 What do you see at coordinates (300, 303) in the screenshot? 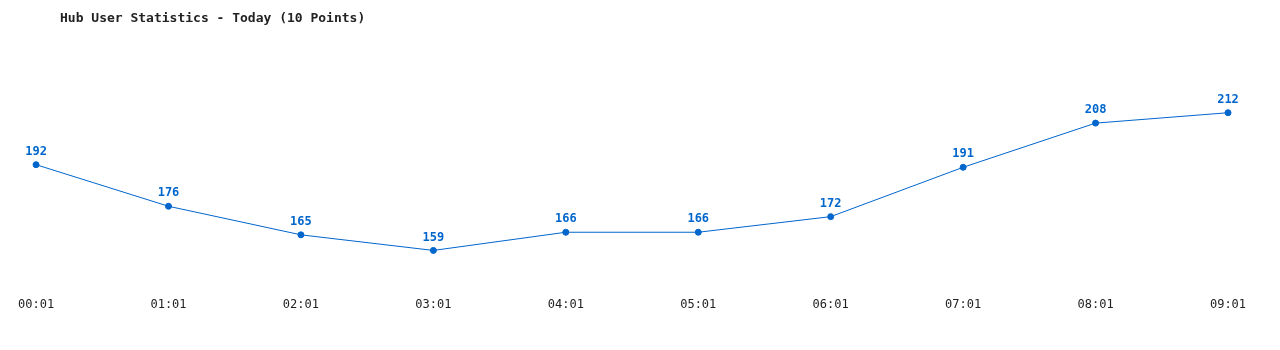
I see `x-tick-label: 02:01` at bounding box center [300, 303].